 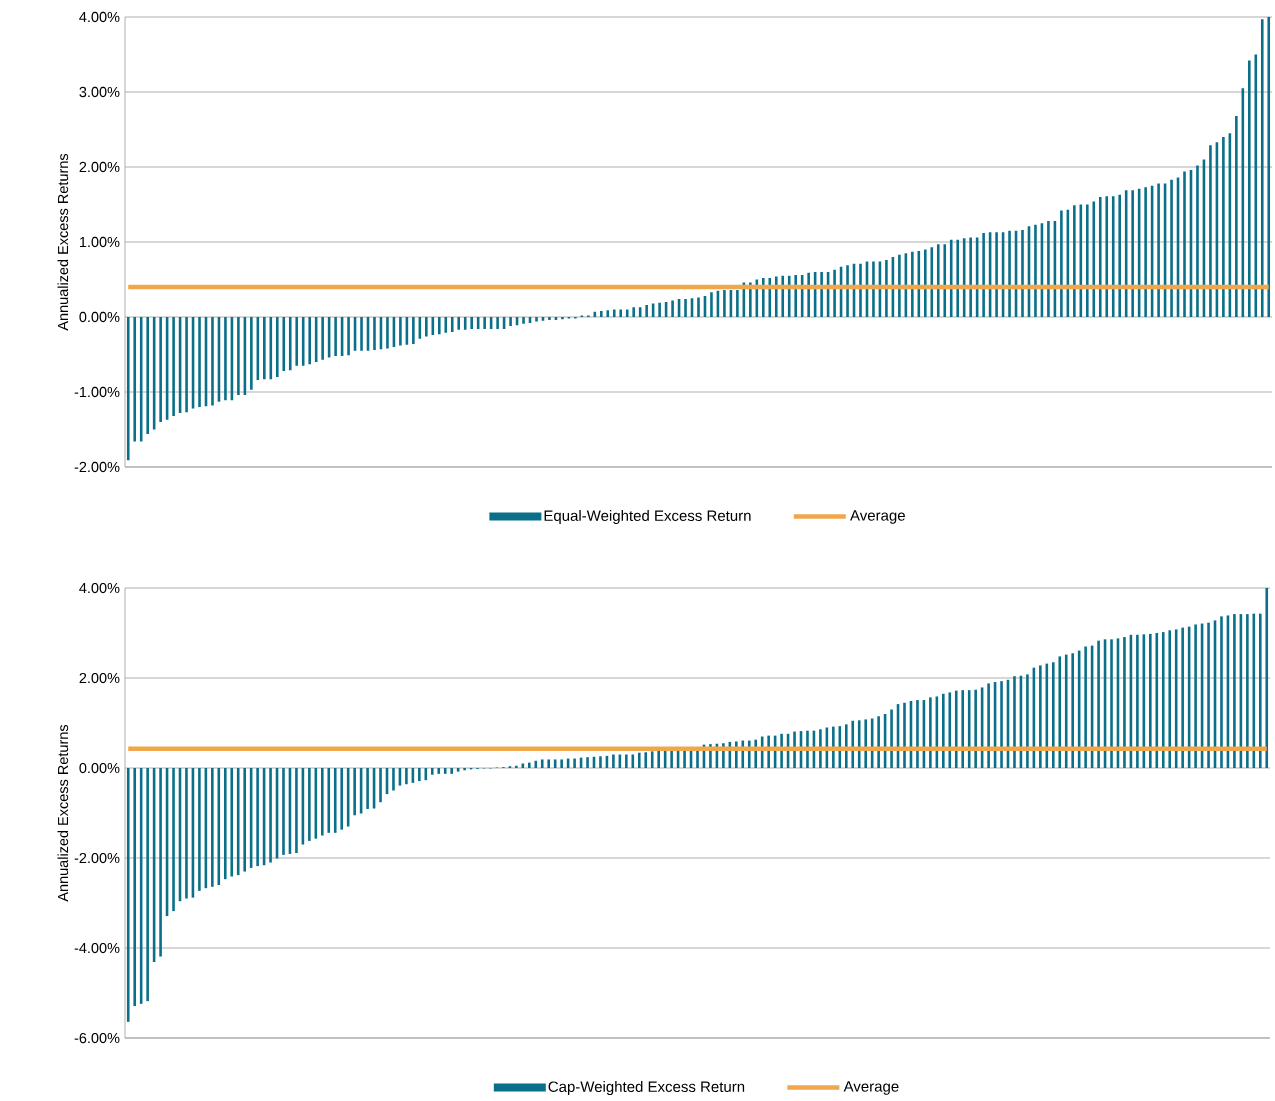 What do you see at coordinates (97, 467) in the screenshot?
I see `y-tick-label: -2.00%` at bounding box center [97, 467].